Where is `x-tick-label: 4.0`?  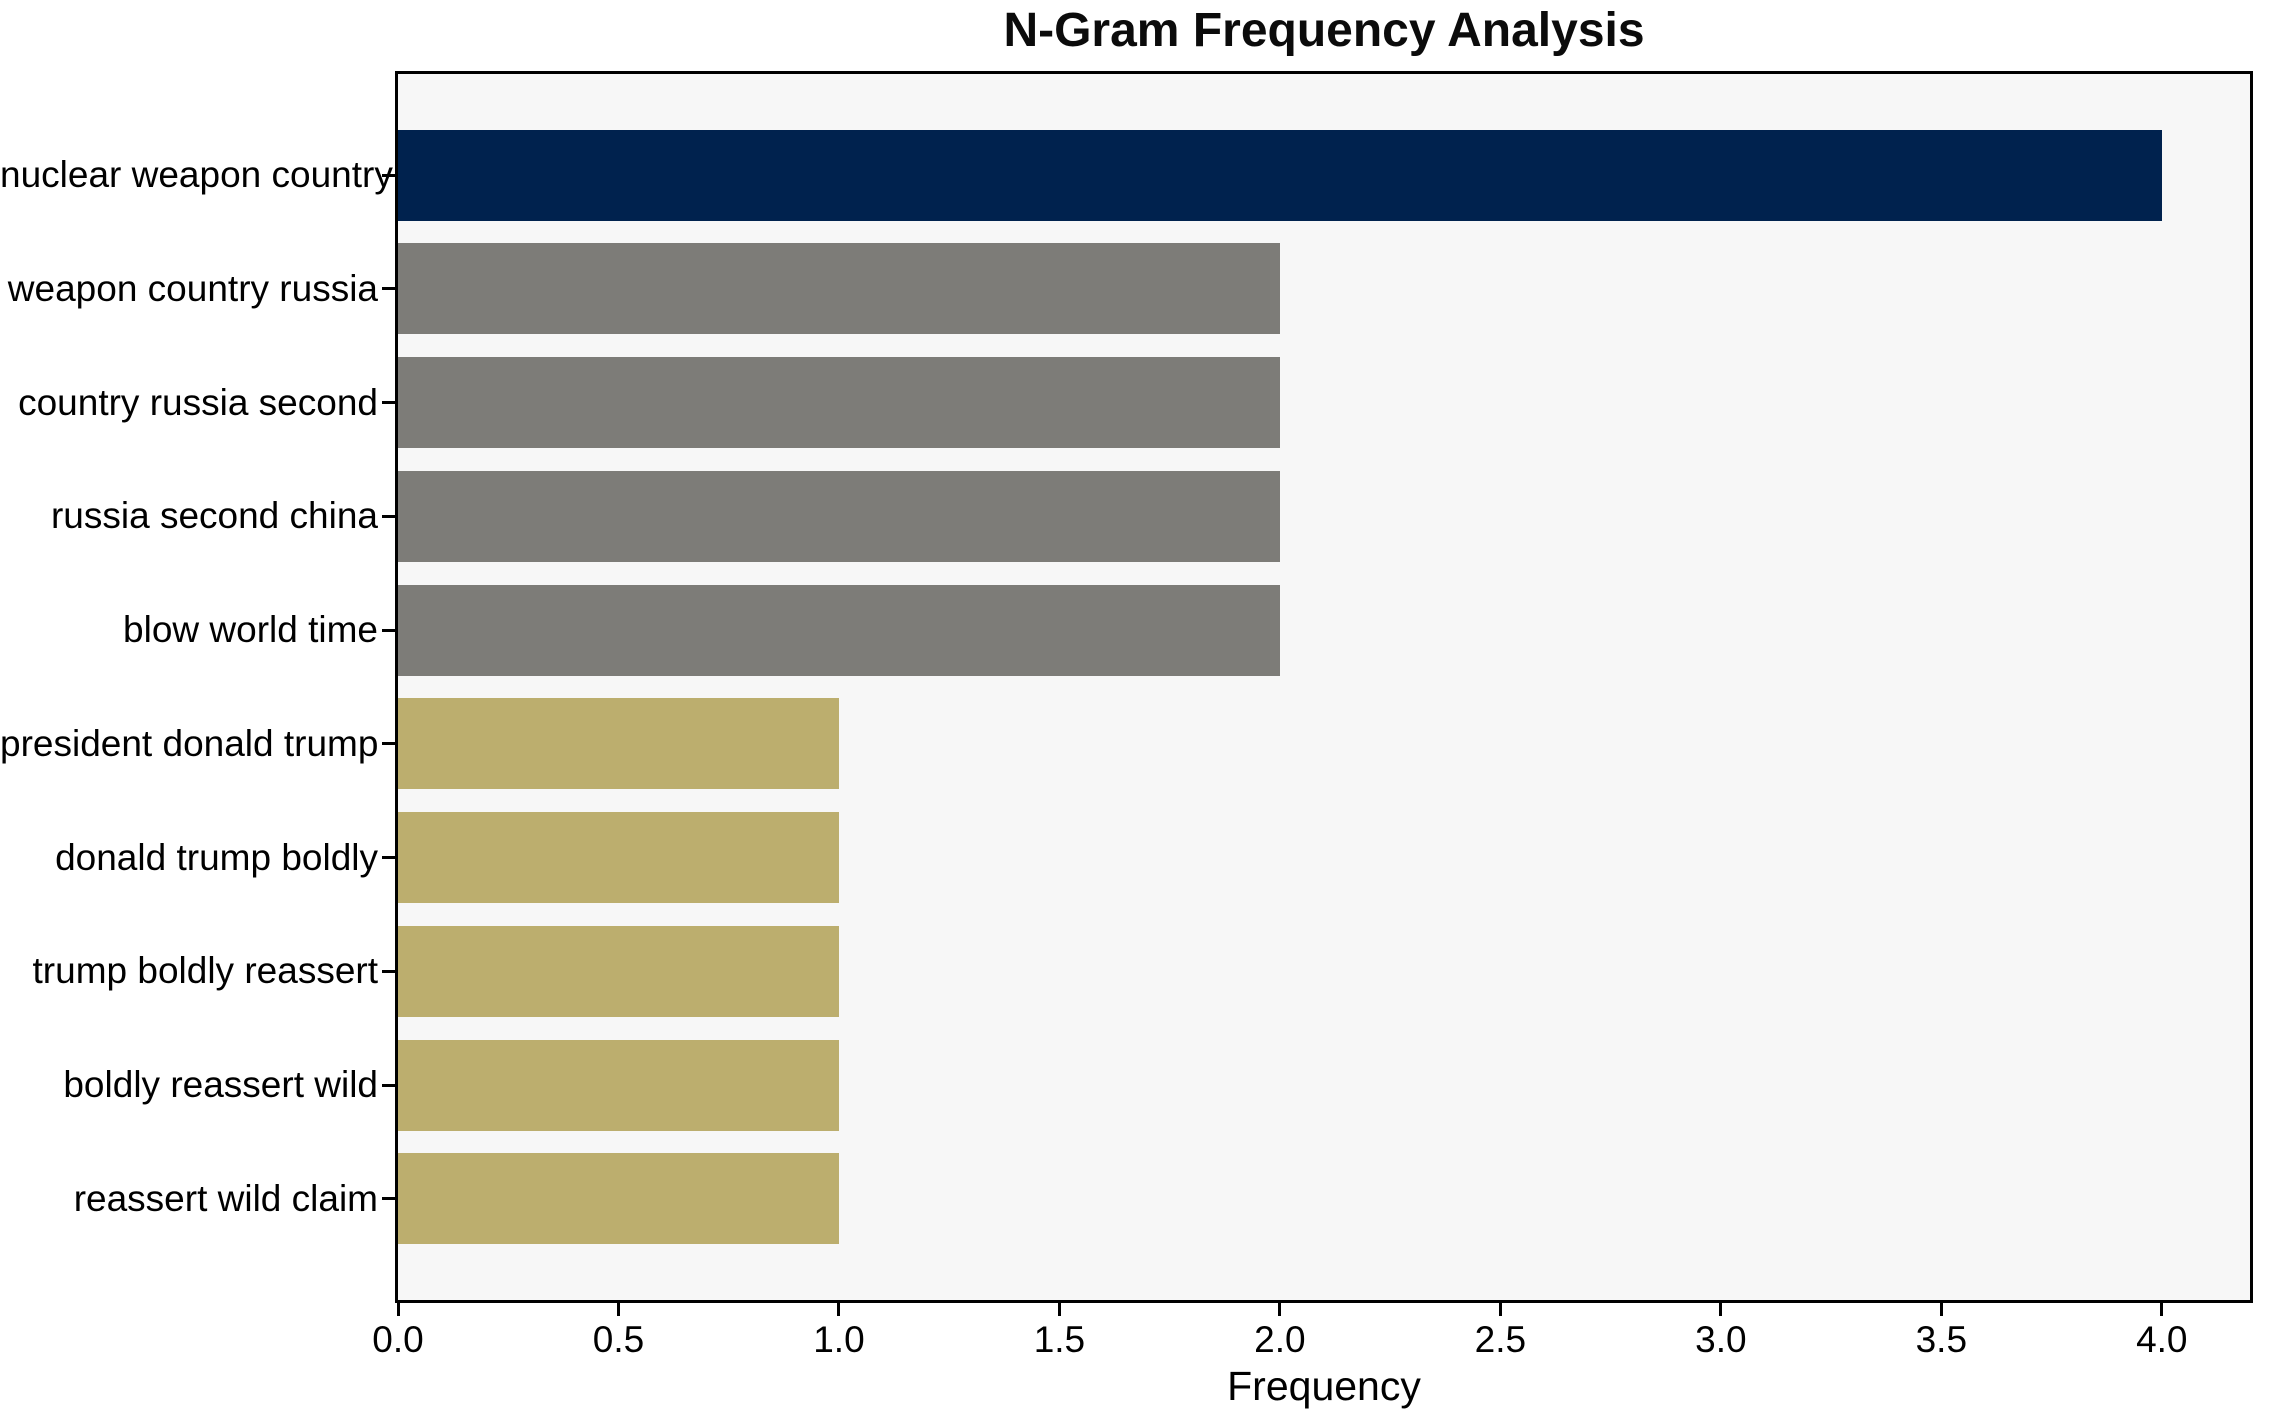 x-tick-label: 4.0 is located at coordinates (2162, 1339).